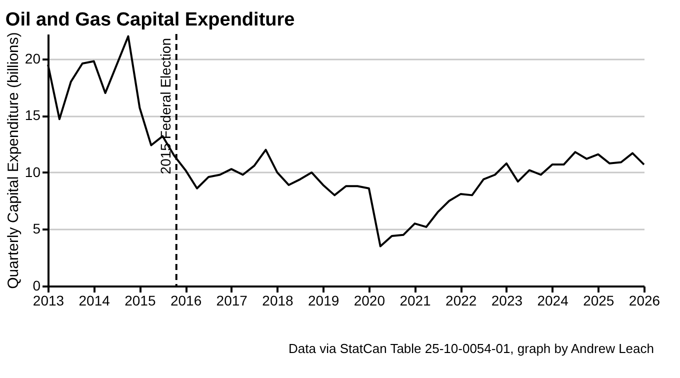 This screenshot has height=378, width=680. Describe the element at coordinates (186, 300) in the screenshot. I see `x-tick-label: 2016` at that location.